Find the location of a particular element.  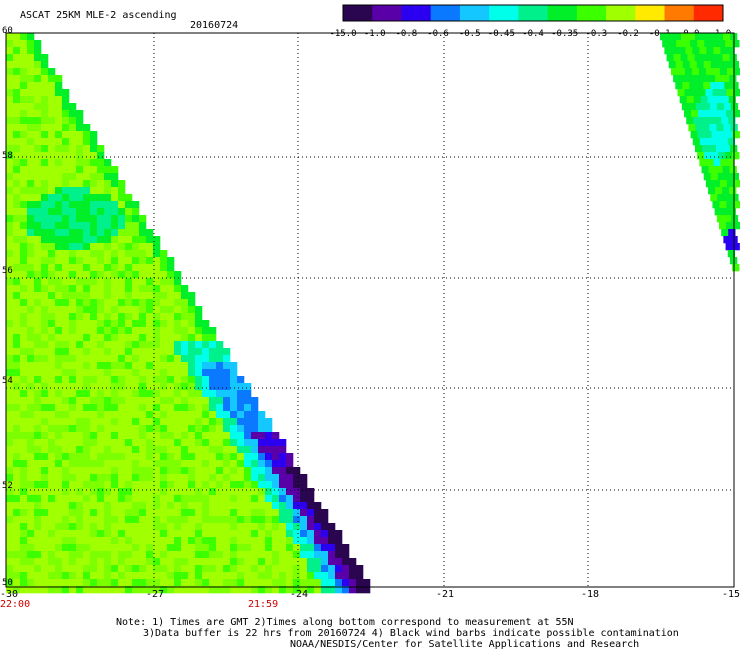

lon-label-minus30: -30 is located at coordinates (9, 594).